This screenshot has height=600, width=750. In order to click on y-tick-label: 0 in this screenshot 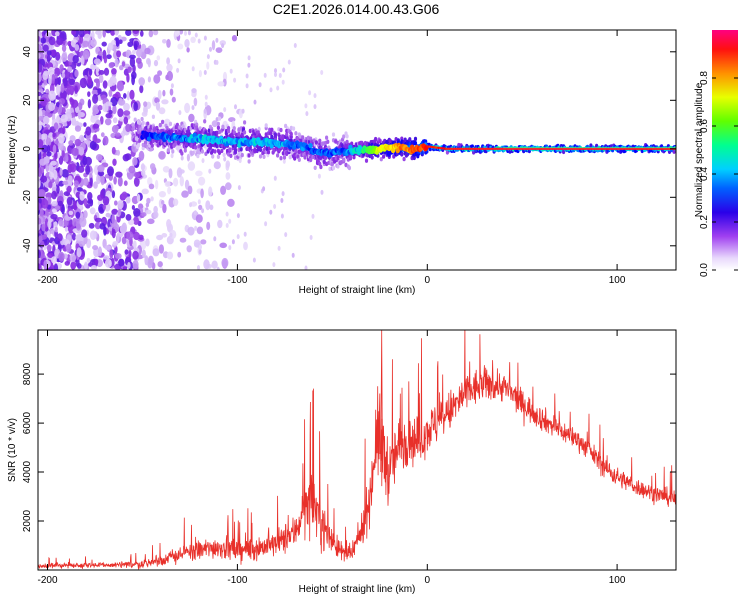, I will do `click(27, 149)`.